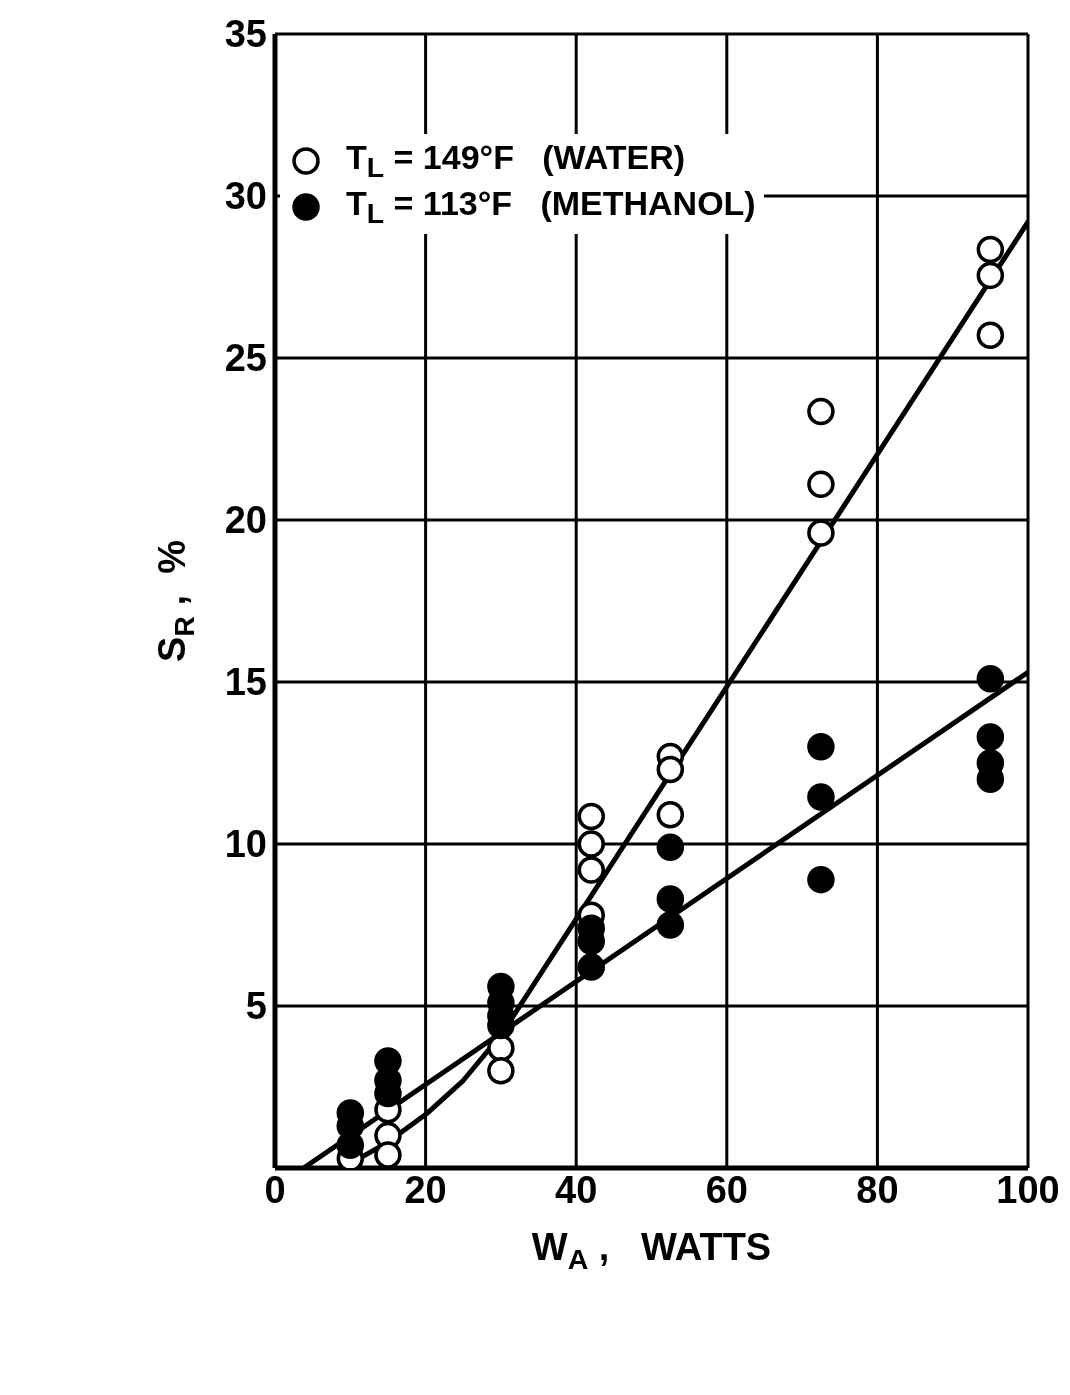 This screenshot has width=1070, height=1395. What do you see at coordinates (551, 207) in the screenshot?
I see `legend-label: T$_{L}$ = 113°F (METHANOL)` at bounding box center [551, 207].